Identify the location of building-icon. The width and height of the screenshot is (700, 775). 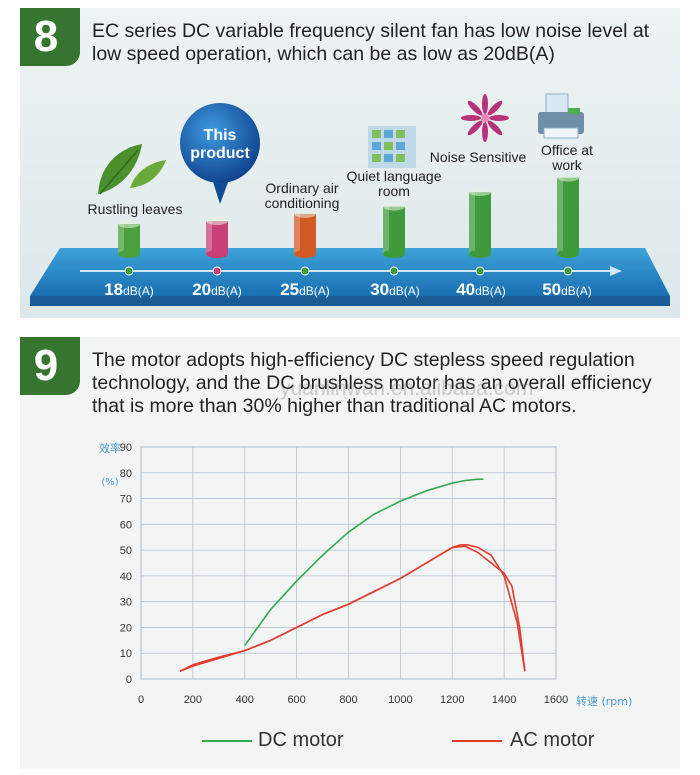
(392, 147).